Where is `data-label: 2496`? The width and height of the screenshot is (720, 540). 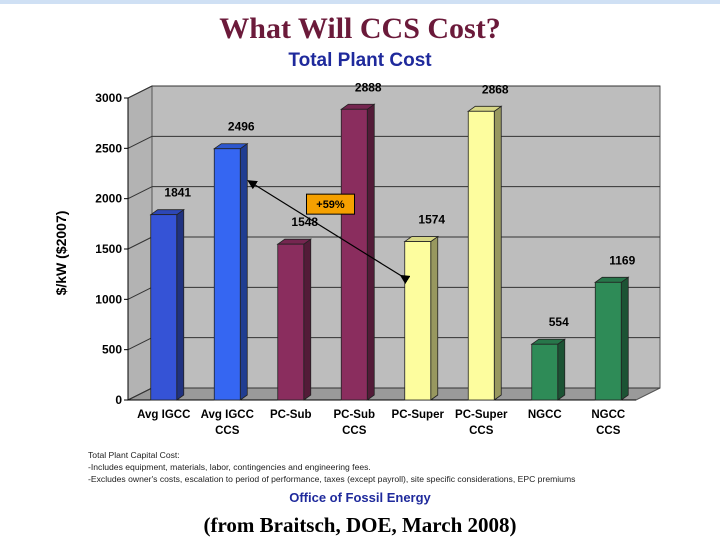 data-label: 2496 is located at coordinates (241, 127).